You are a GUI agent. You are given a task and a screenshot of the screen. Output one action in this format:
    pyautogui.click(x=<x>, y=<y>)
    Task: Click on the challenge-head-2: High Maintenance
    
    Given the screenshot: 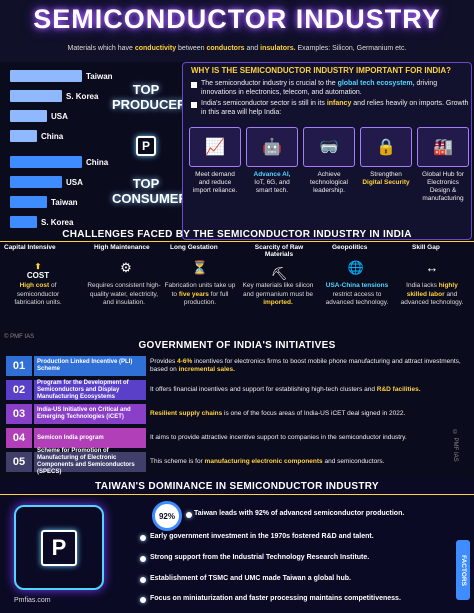 What is the action you would take?
    pyautogui.click(x=122, y=247)
    